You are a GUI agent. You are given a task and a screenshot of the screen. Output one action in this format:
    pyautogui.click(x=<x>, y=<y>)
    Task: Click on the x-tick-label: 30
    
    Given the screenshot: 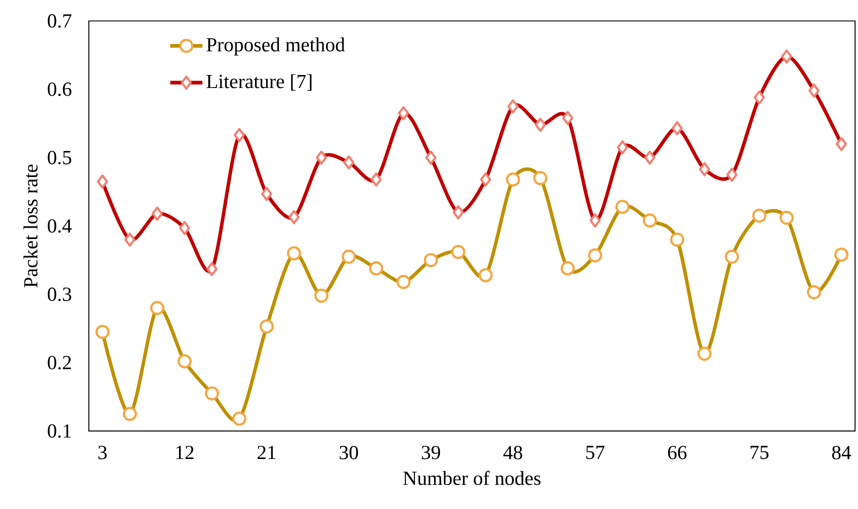 What is the action you would take?
    pyautogui.click(x=349, y=453)
    